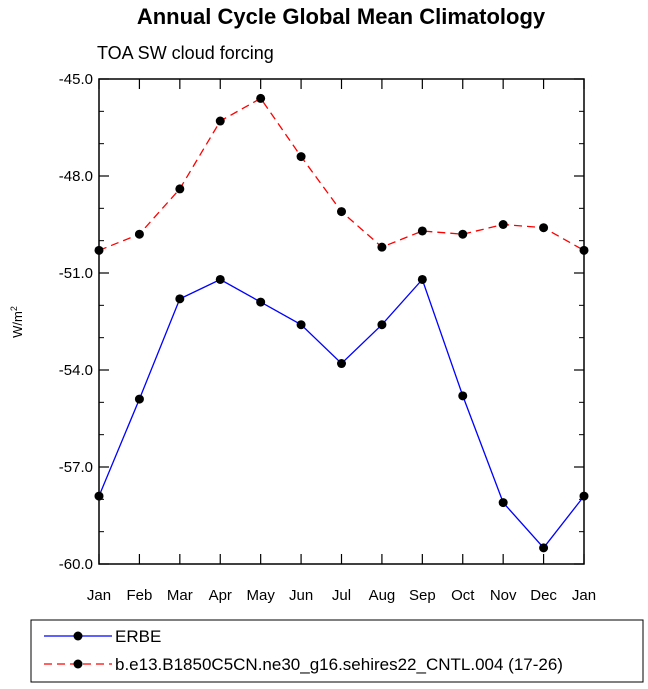 This screenshot has height=689, width=648. What do you see at coordinates (301, 595) in the screenshot?
I see `x-tick-label: Jun` at bounding box center [301, 595].